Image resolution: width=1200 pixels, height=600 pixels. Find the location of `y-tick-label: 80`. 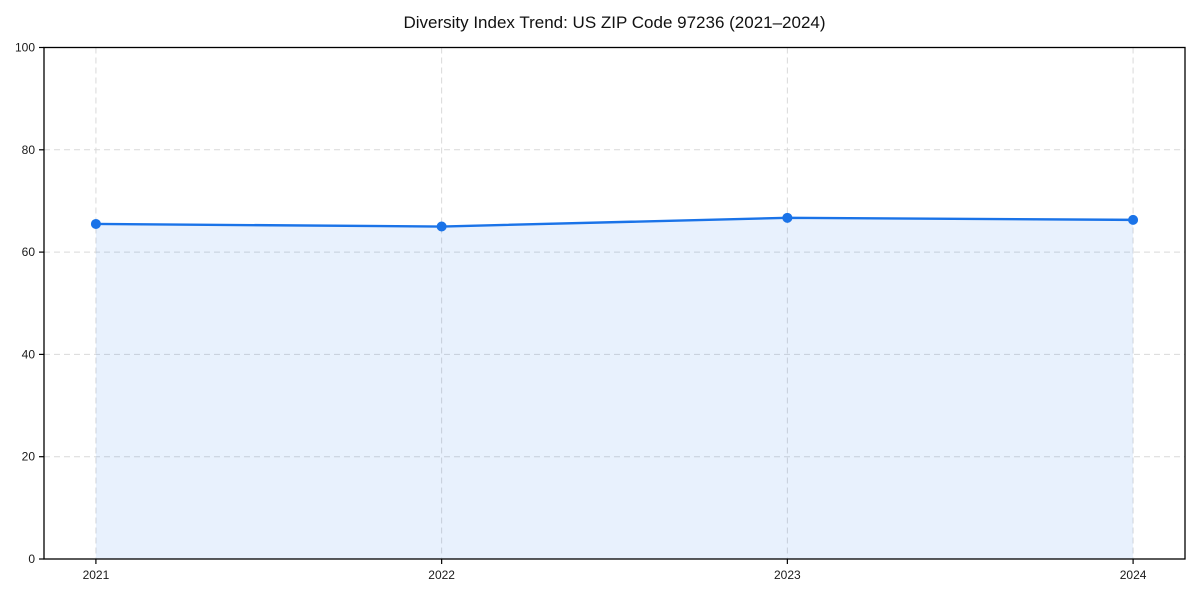

y-tick-label: 80 is located at coordinates (29, 150).